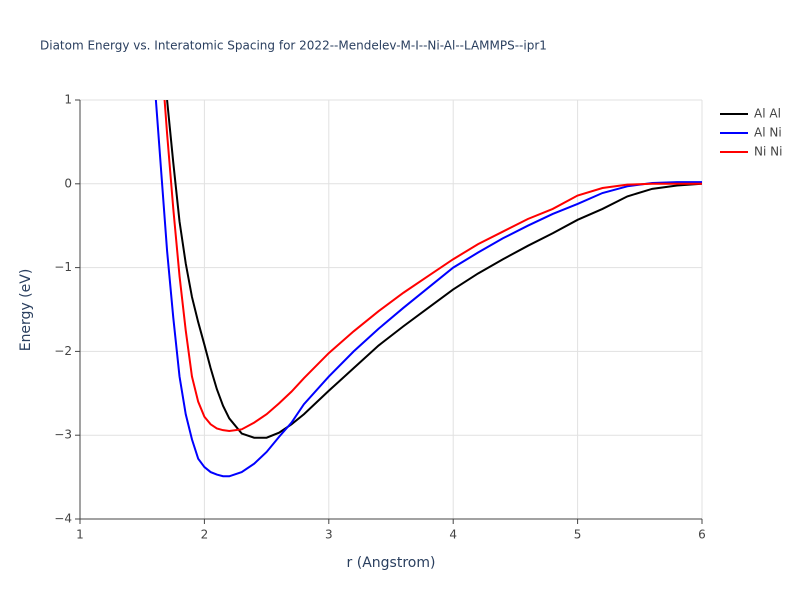 The width and height of the screenshot is (800, 604). I want to click on x-tick-label: 4, so click(453, 535).